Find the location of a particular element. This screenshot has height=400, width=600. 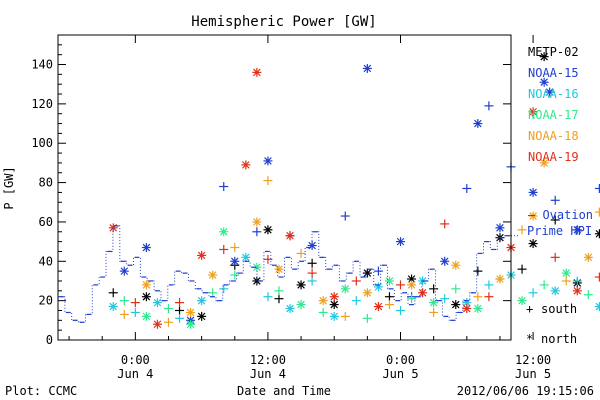

y-tick-label: 40 is located at coordinates (46, 261).